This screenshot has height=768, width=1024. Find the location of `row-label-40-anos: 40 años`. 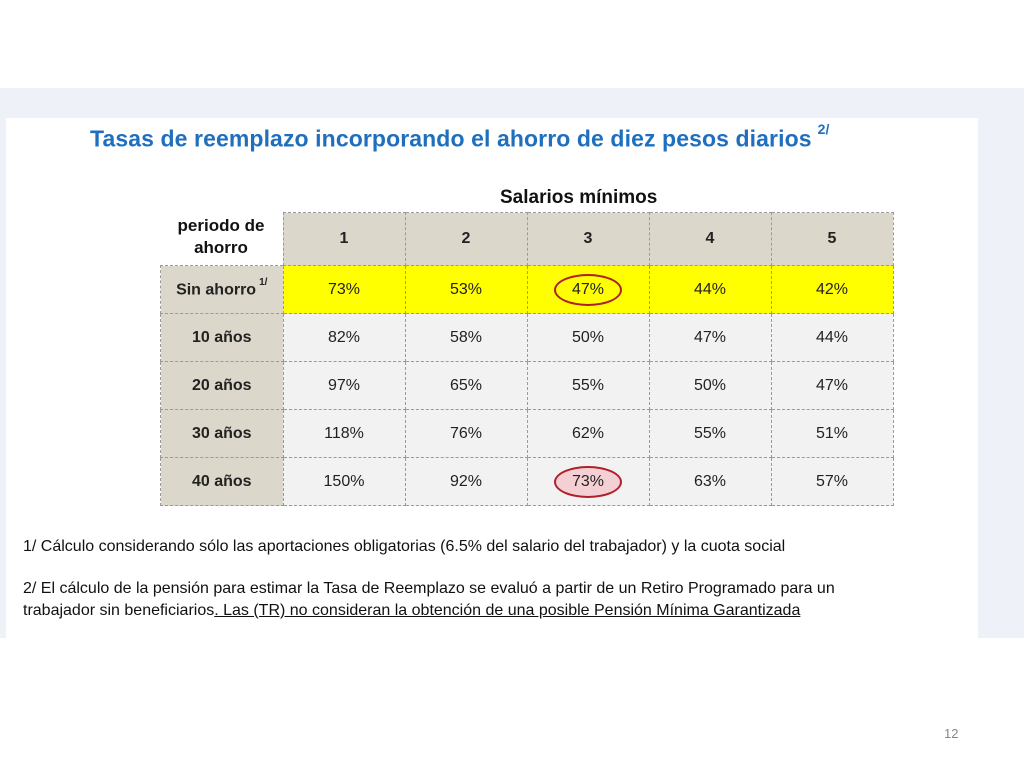

row-label-40-anos: 40 años is located at coordinates (222, 481).